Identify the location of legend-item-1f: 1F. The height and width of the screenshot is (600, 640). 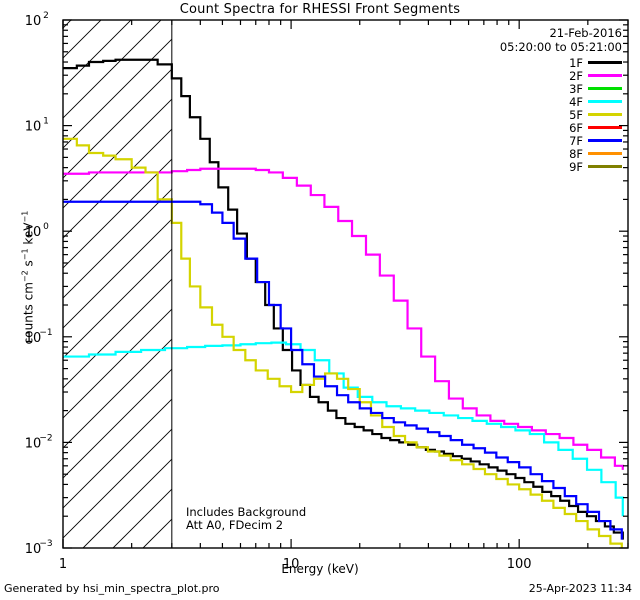
(595, 62).